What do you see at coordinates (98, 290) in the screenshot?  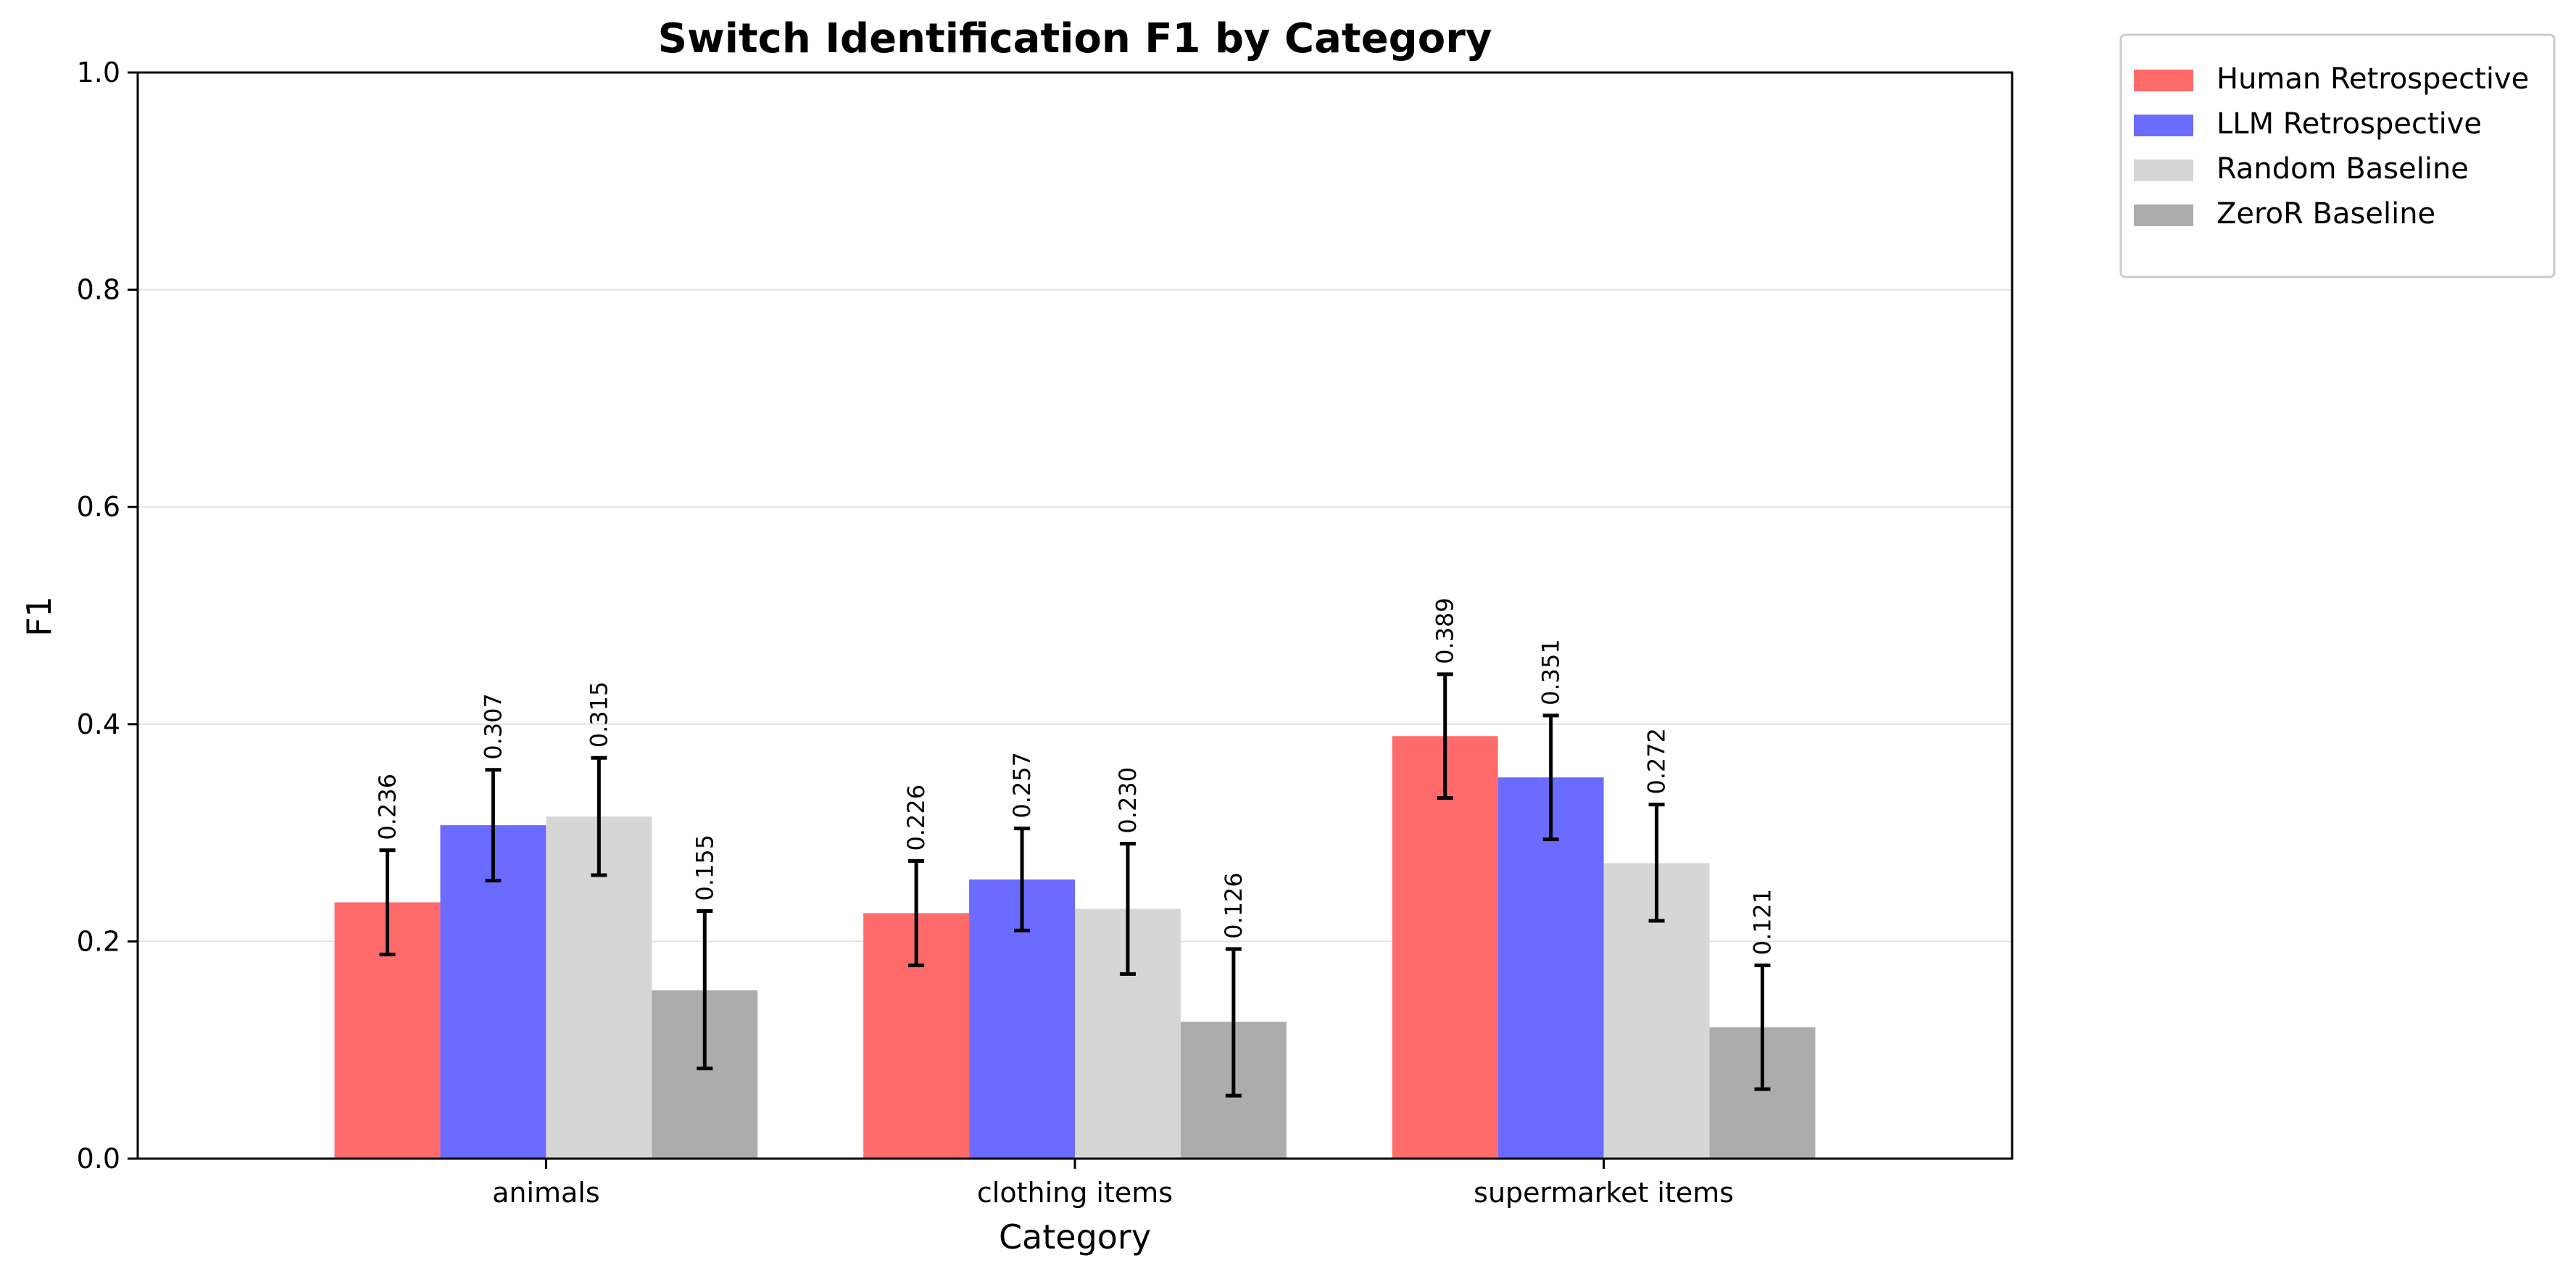 I see `y-tick-label: 0.8` at bounding box center [98, 290].